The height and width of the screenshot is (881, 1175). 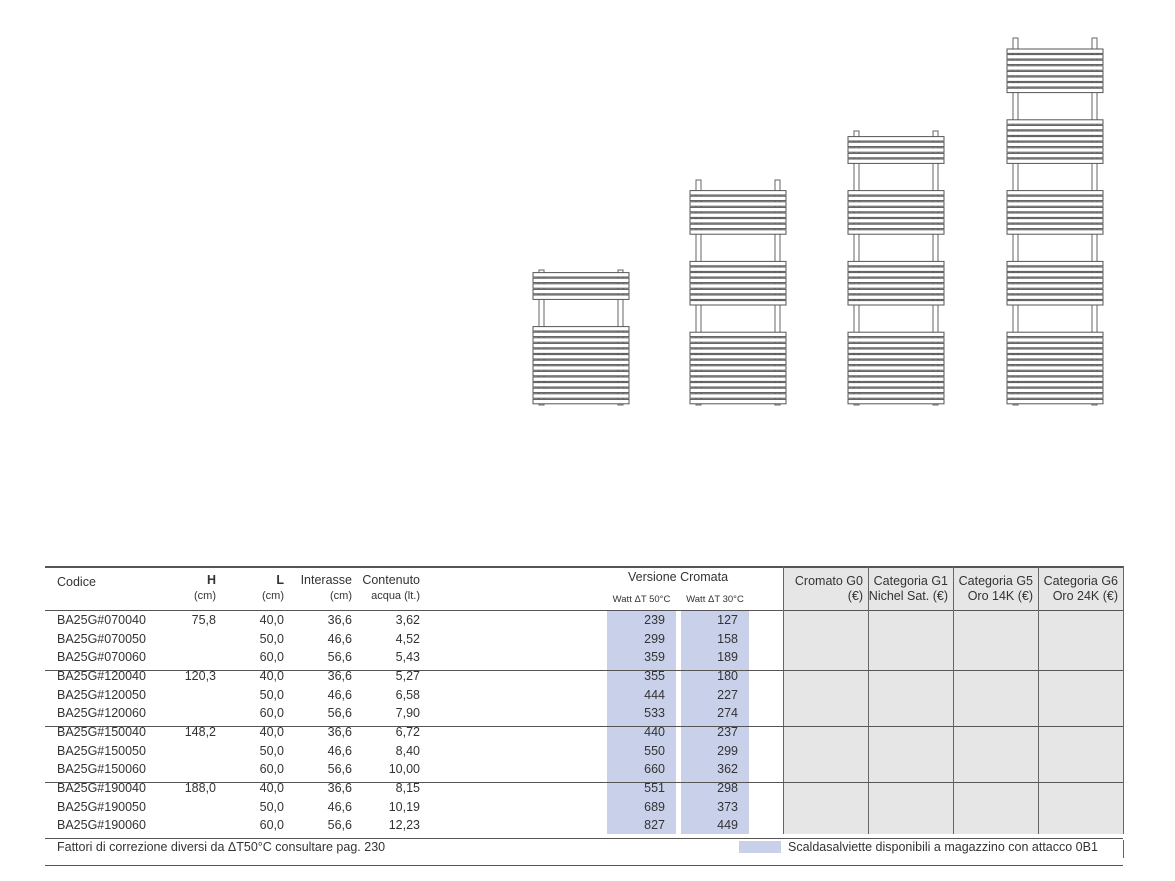 What do you see at coordinates (727, 732) in the screenshot?
I see `cell-w30: 237` at bounding box center [727, 732].